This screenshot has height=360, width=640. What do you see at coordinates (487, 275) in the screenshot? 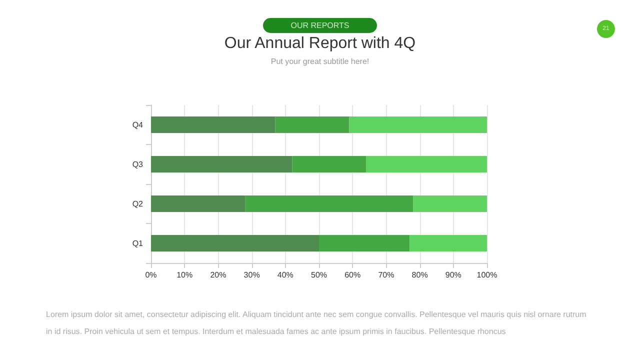
I see `x-tick-label: 100%` at bounding box center [487, 275].